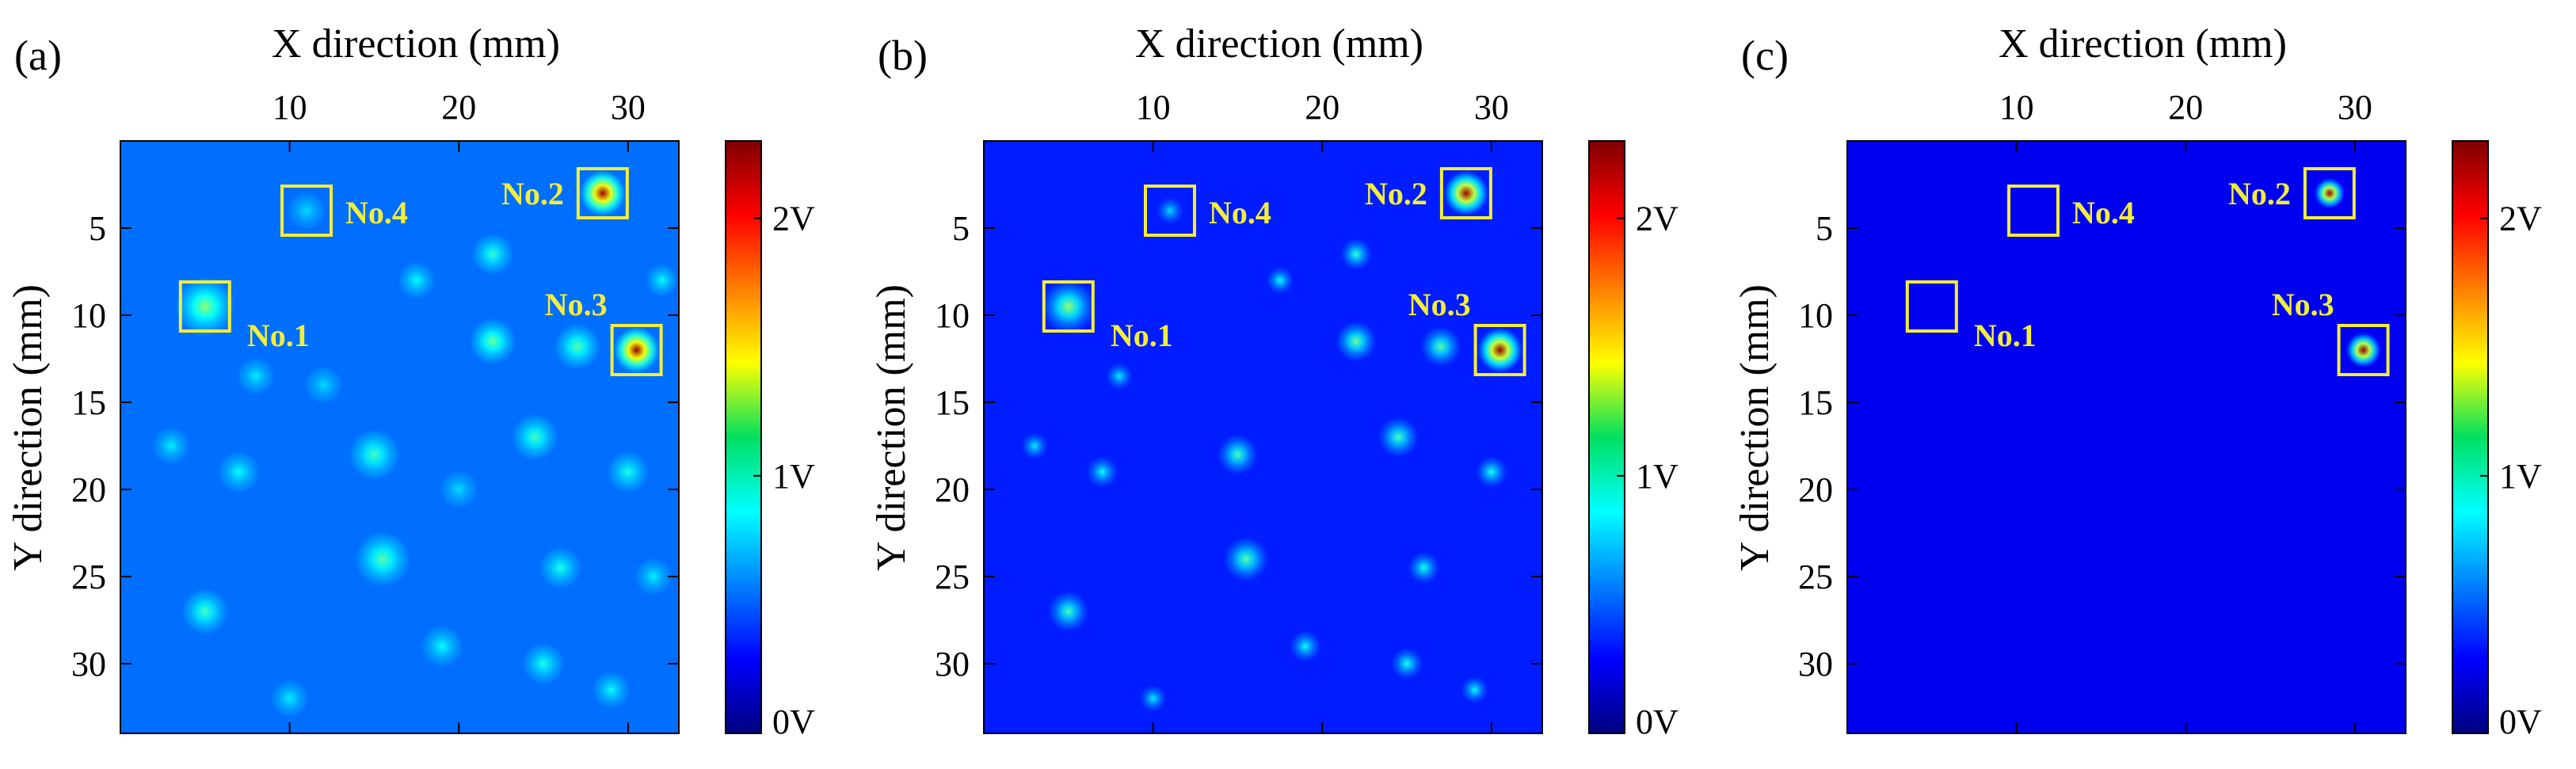 The image size is (2576, 769). What do you see at coordinates (1491, 107) in the screenshot?
I see `x-tick-label: 30` at bounding box center [1491, 107].